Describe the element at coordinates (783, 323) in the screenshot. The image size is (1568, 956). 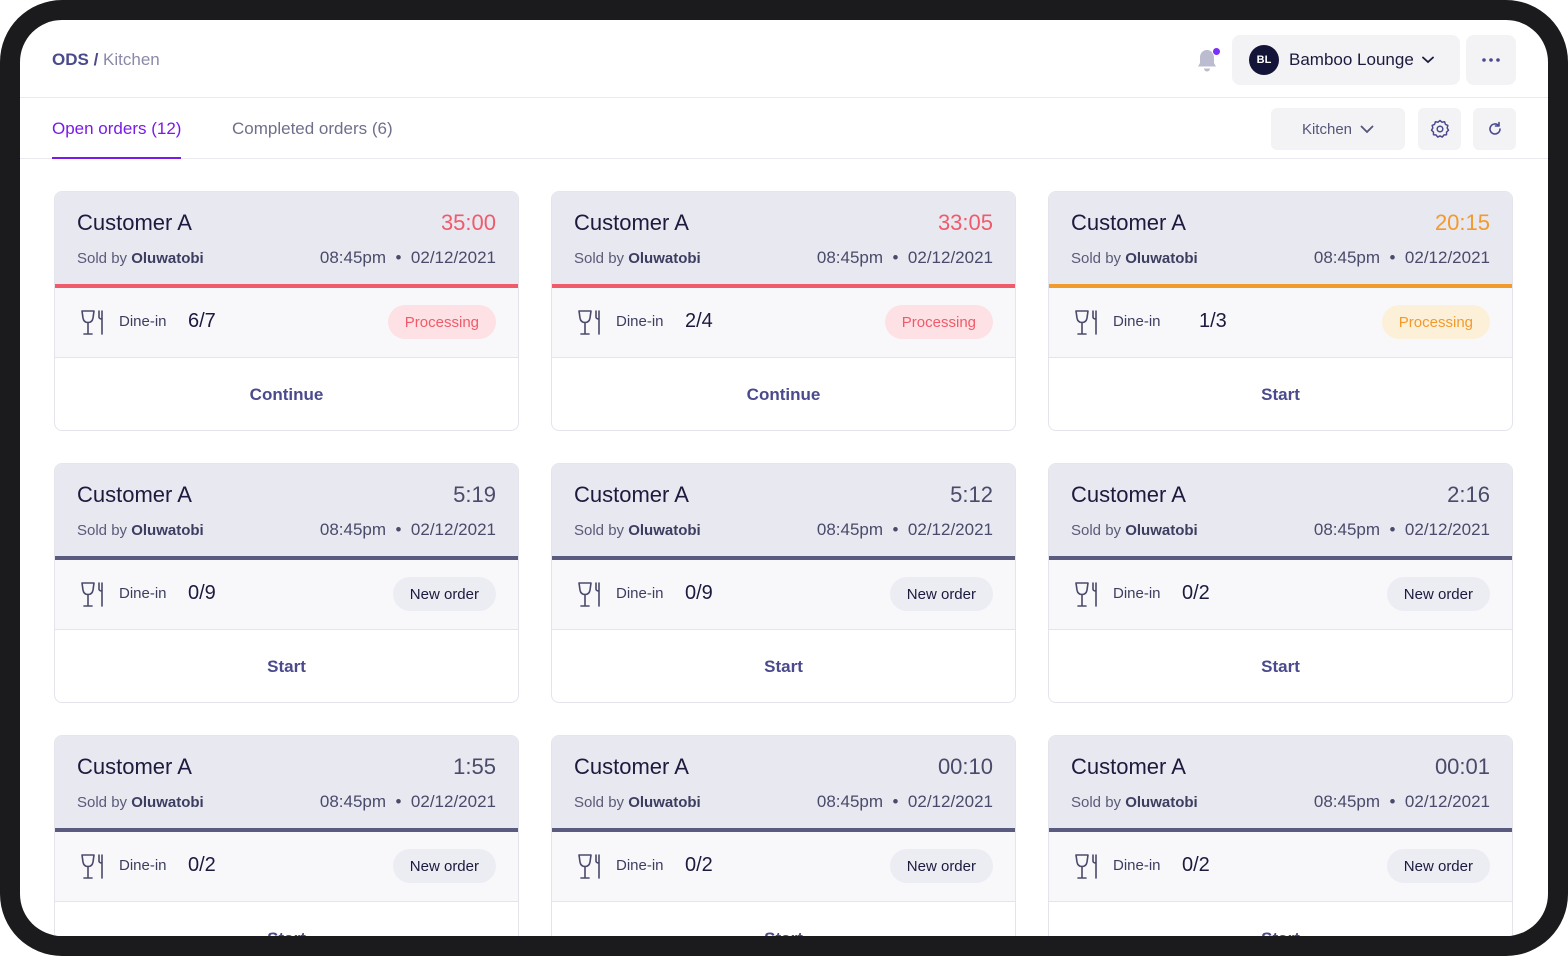
I see `order-card-details: Dine-in 2/4 Processing` at that location.